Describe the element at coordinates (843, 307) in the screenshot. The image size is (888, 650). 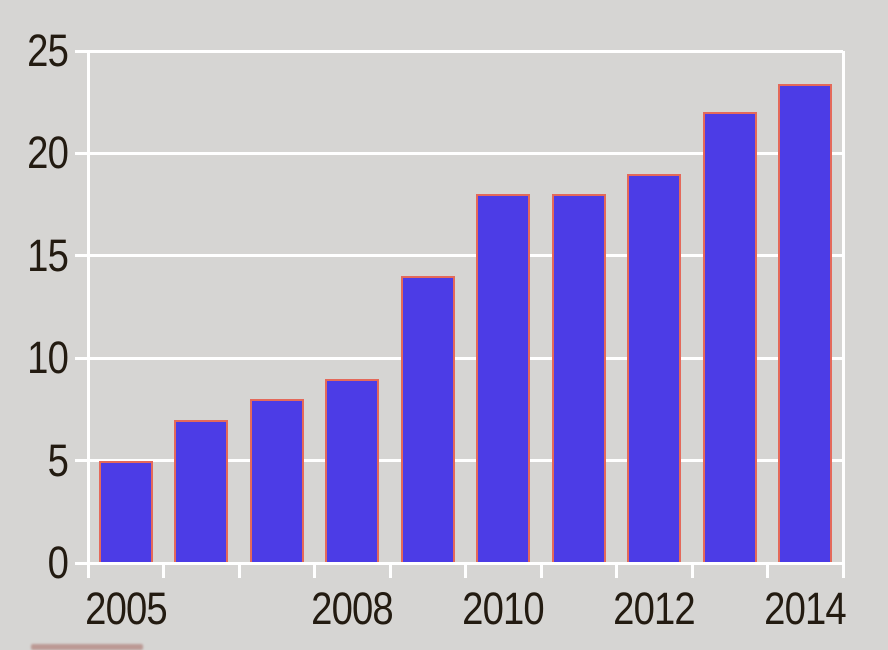
I see `plot-right-border` at that location.